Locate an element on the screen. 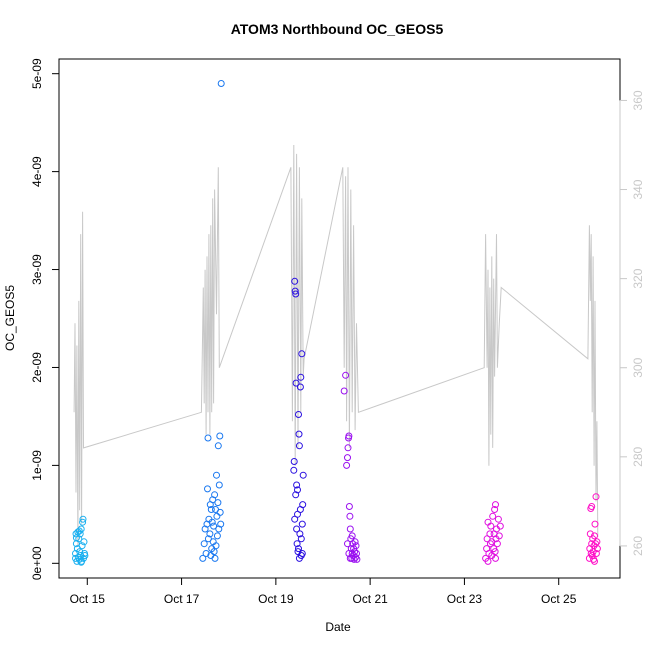 The image size is (650, 650). y2-tick-label-2: 280 is located at coordinates (638, 456).